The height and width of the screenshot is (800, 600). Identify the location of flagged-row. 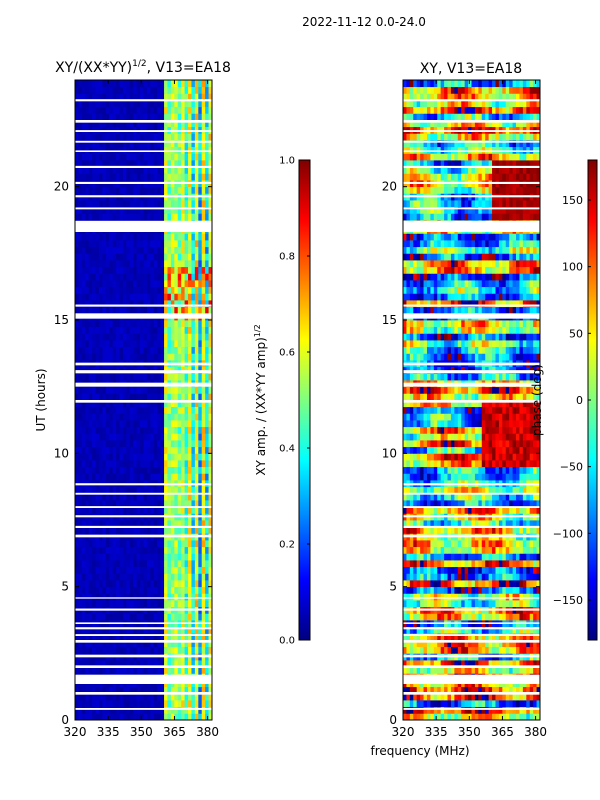
(143, 635).